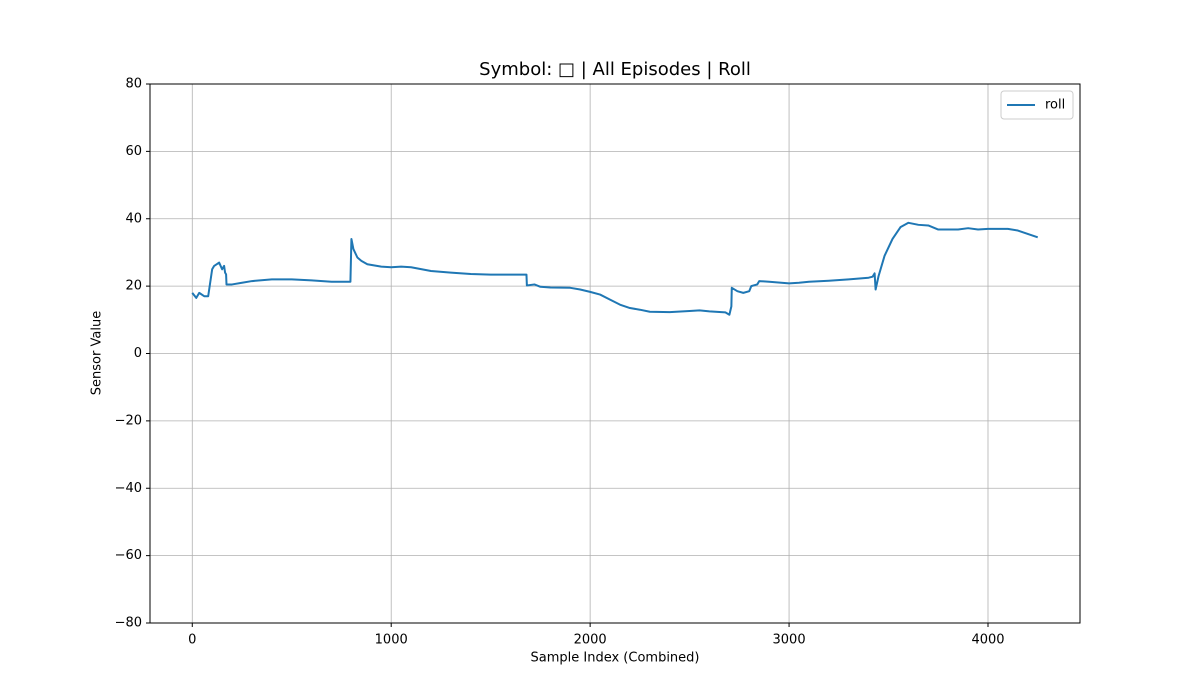 This screenshot has height=700, width=1200. What do you see at coordinates (987, 640) in the screenshot?
I see `x-tick-label: 4000` at bounding box center [987, 640].